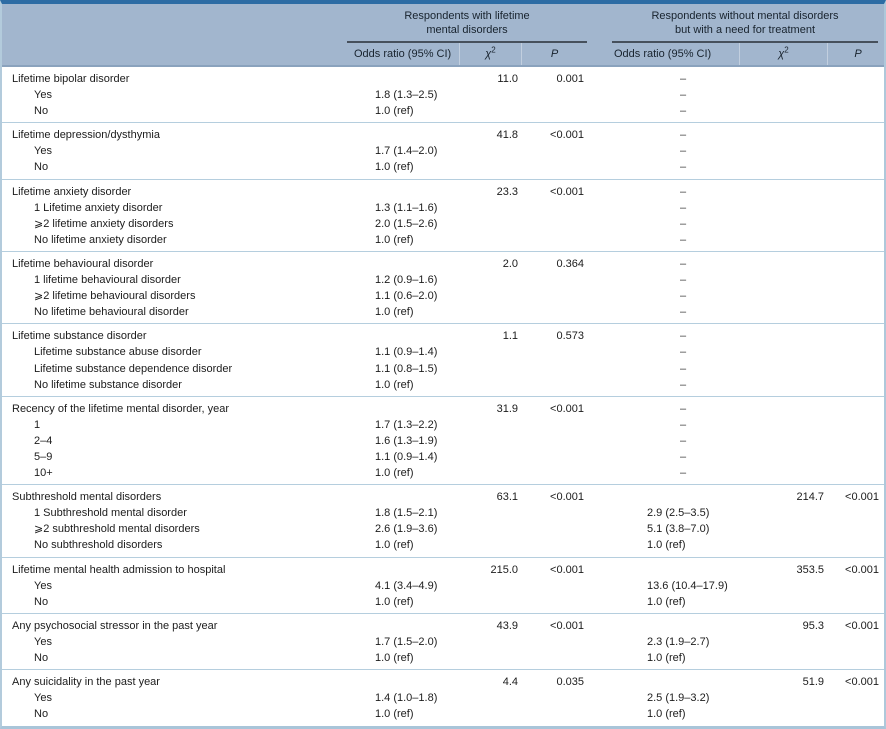 The width and height of the screenshot is (886, 729). Describe the element at coordinates (79, 336) in the screenshot. I see `row-label: Lifetime substance disorder` at that location.